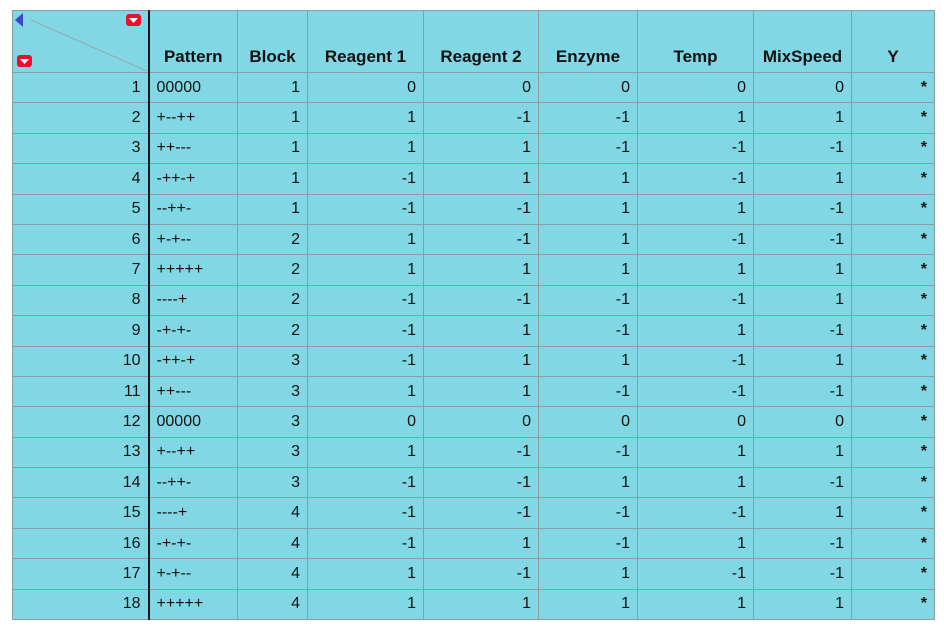  I want to click on column-header-reagent-2: Reagent 2, so click(481, 41).